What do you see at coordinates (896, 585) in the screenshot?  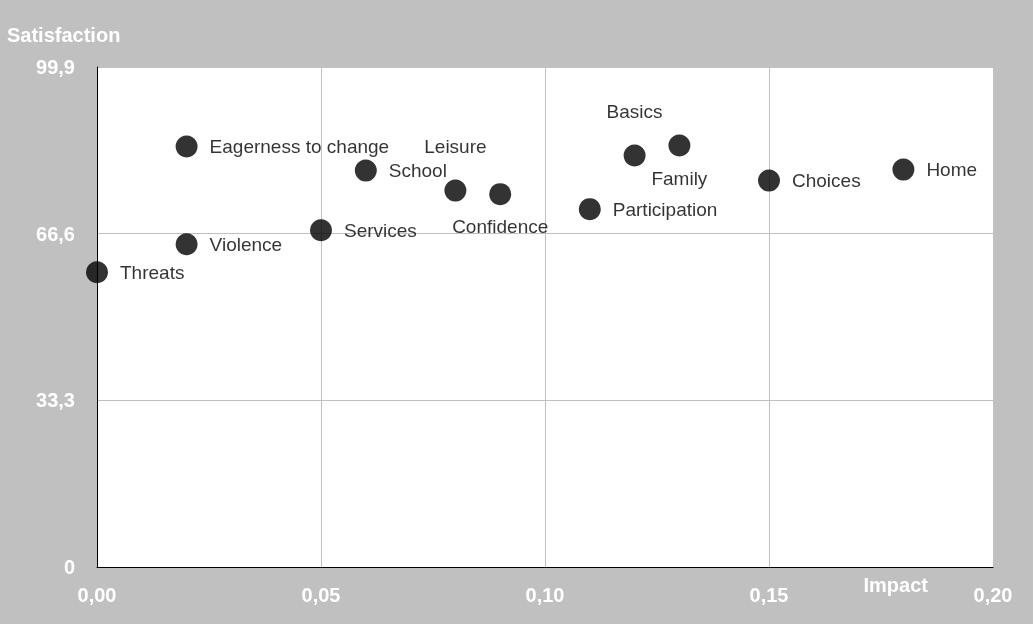 I see `x-axis-title: Impact` at bounding box center [896, 585].